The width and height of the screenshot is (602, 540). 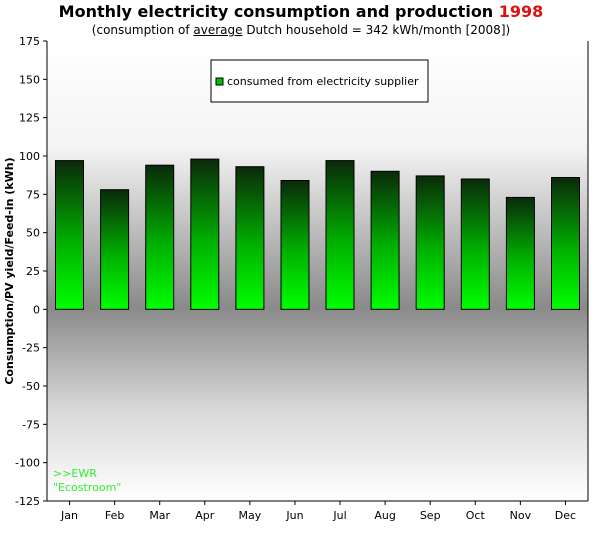 I want to click on y-tick-label: 125, so click(x=29, y=118).